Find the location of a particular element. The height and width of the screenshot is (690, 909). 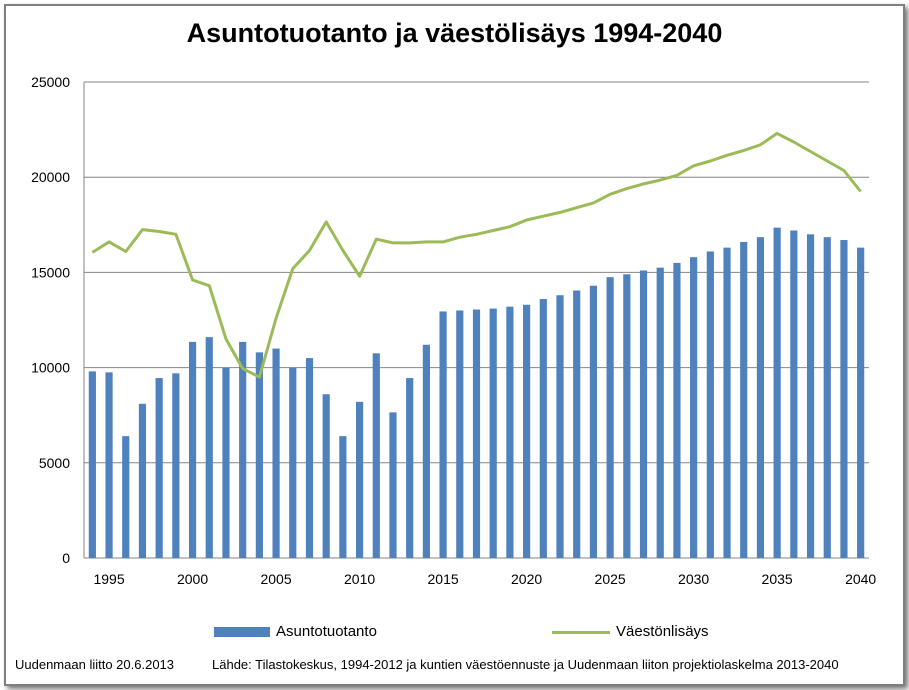

x-tick-label: 2020 is located at coordinates (526, 579).